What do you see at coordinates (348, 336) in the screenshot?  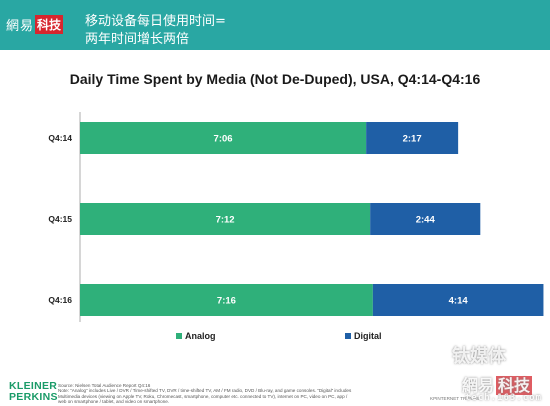 I see `legend-digital-swatch` at bounding box center [348, 336].